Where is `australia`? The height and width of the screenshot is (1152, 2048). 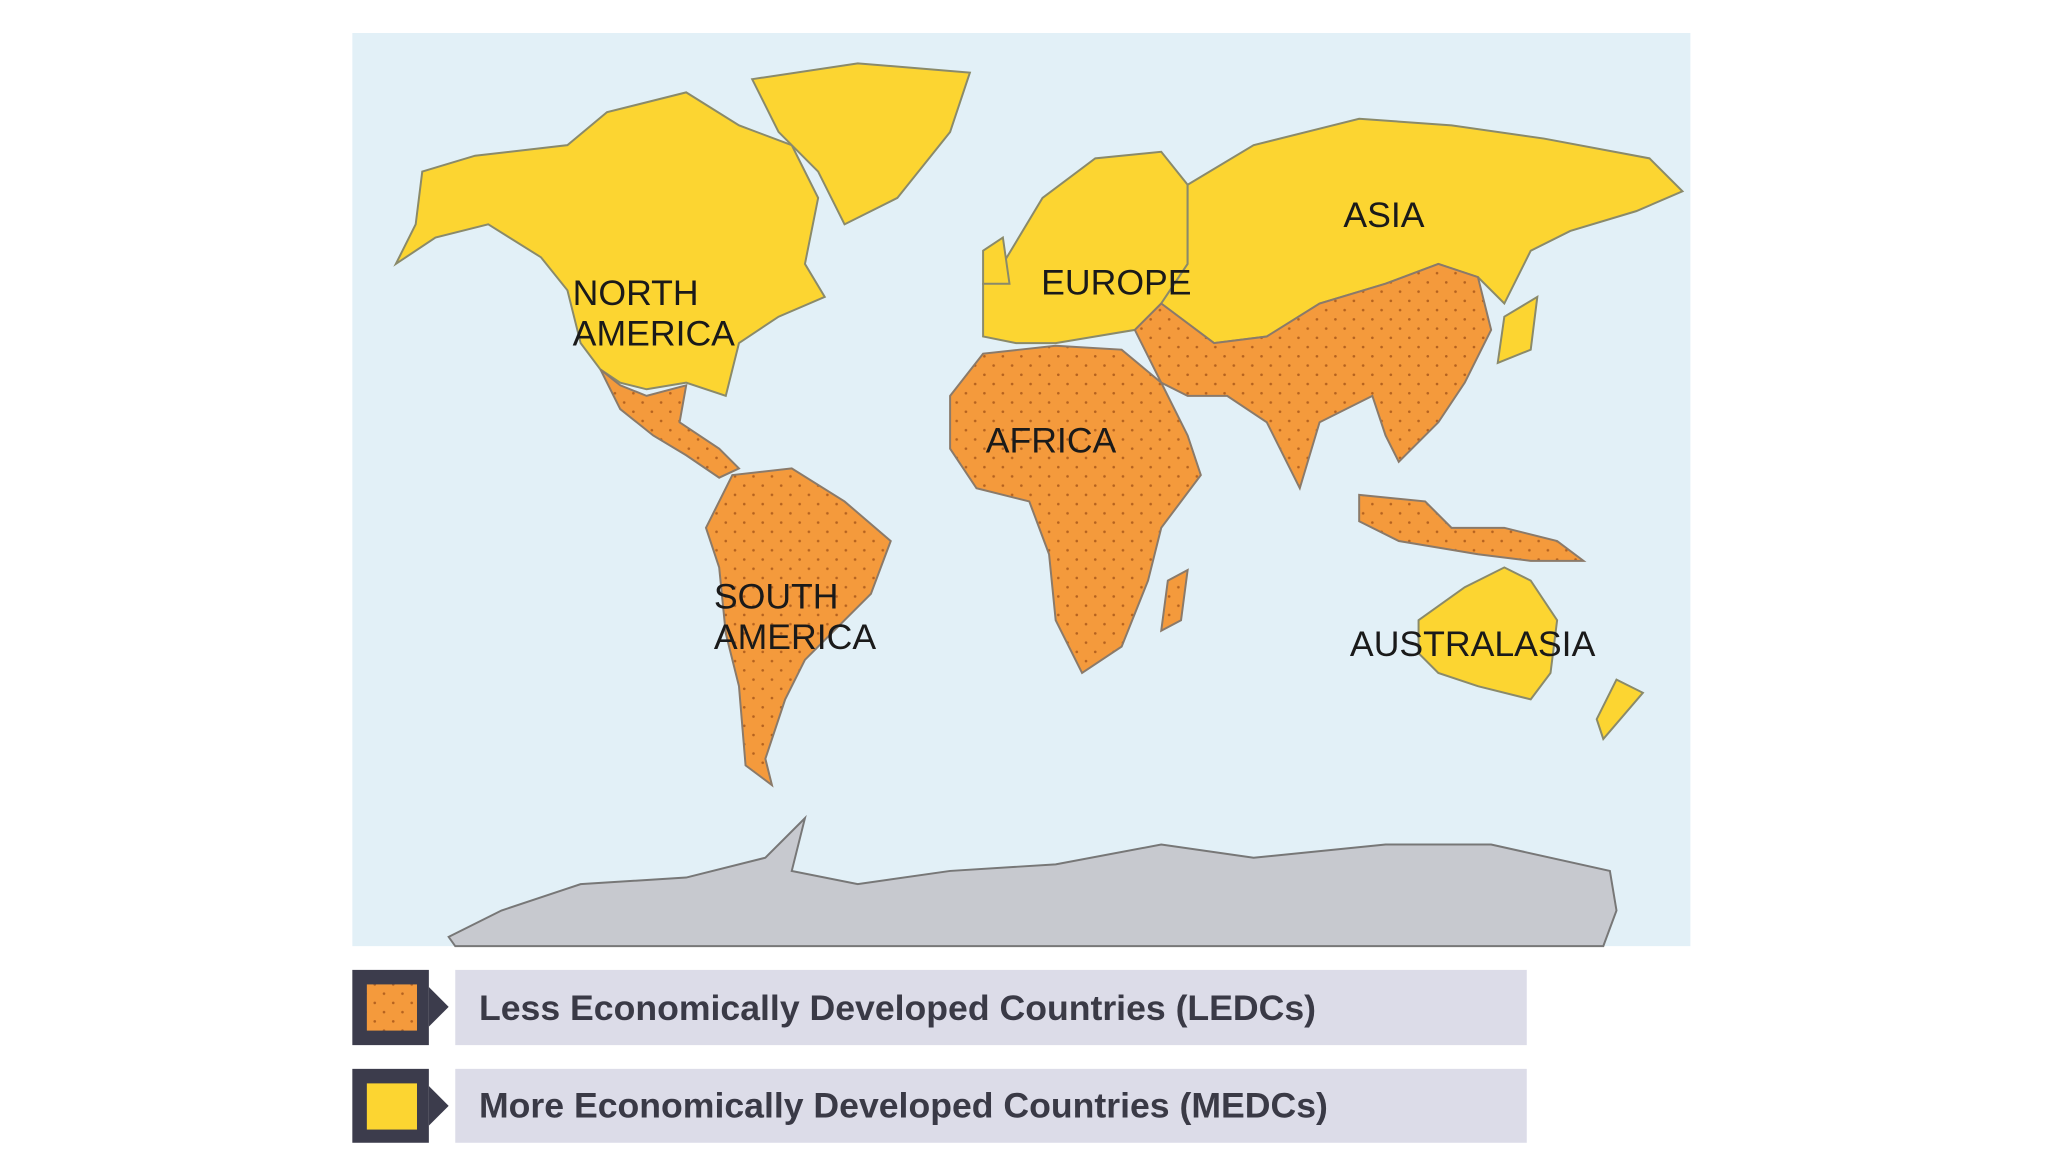
australia is located at coordinates (1488, 633).